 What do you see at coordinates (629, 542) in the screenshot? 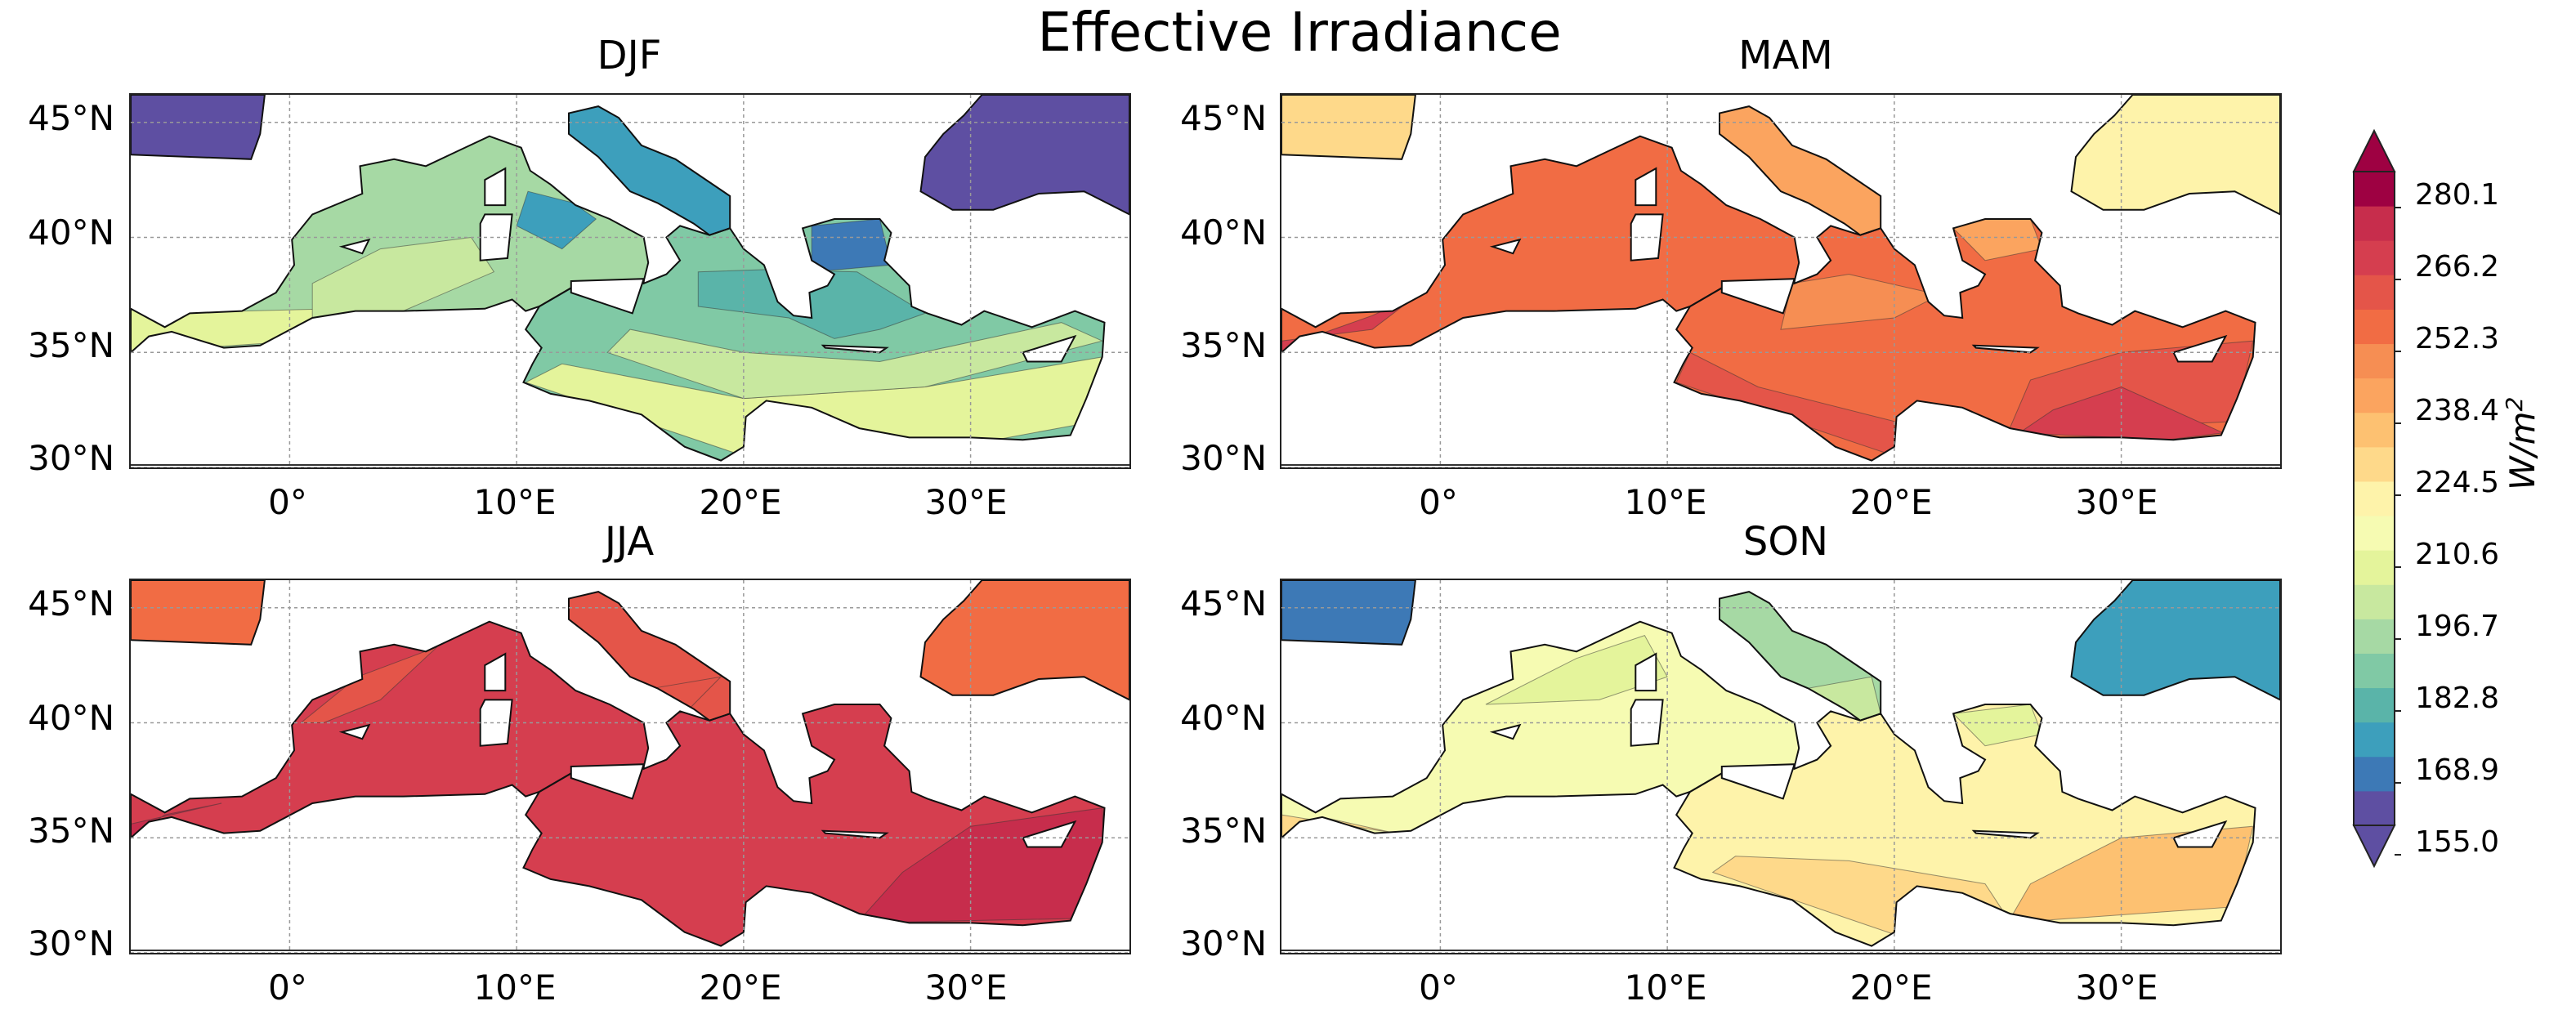
I see `panel-title-jja: JJA` at bounding box center [629, 542].